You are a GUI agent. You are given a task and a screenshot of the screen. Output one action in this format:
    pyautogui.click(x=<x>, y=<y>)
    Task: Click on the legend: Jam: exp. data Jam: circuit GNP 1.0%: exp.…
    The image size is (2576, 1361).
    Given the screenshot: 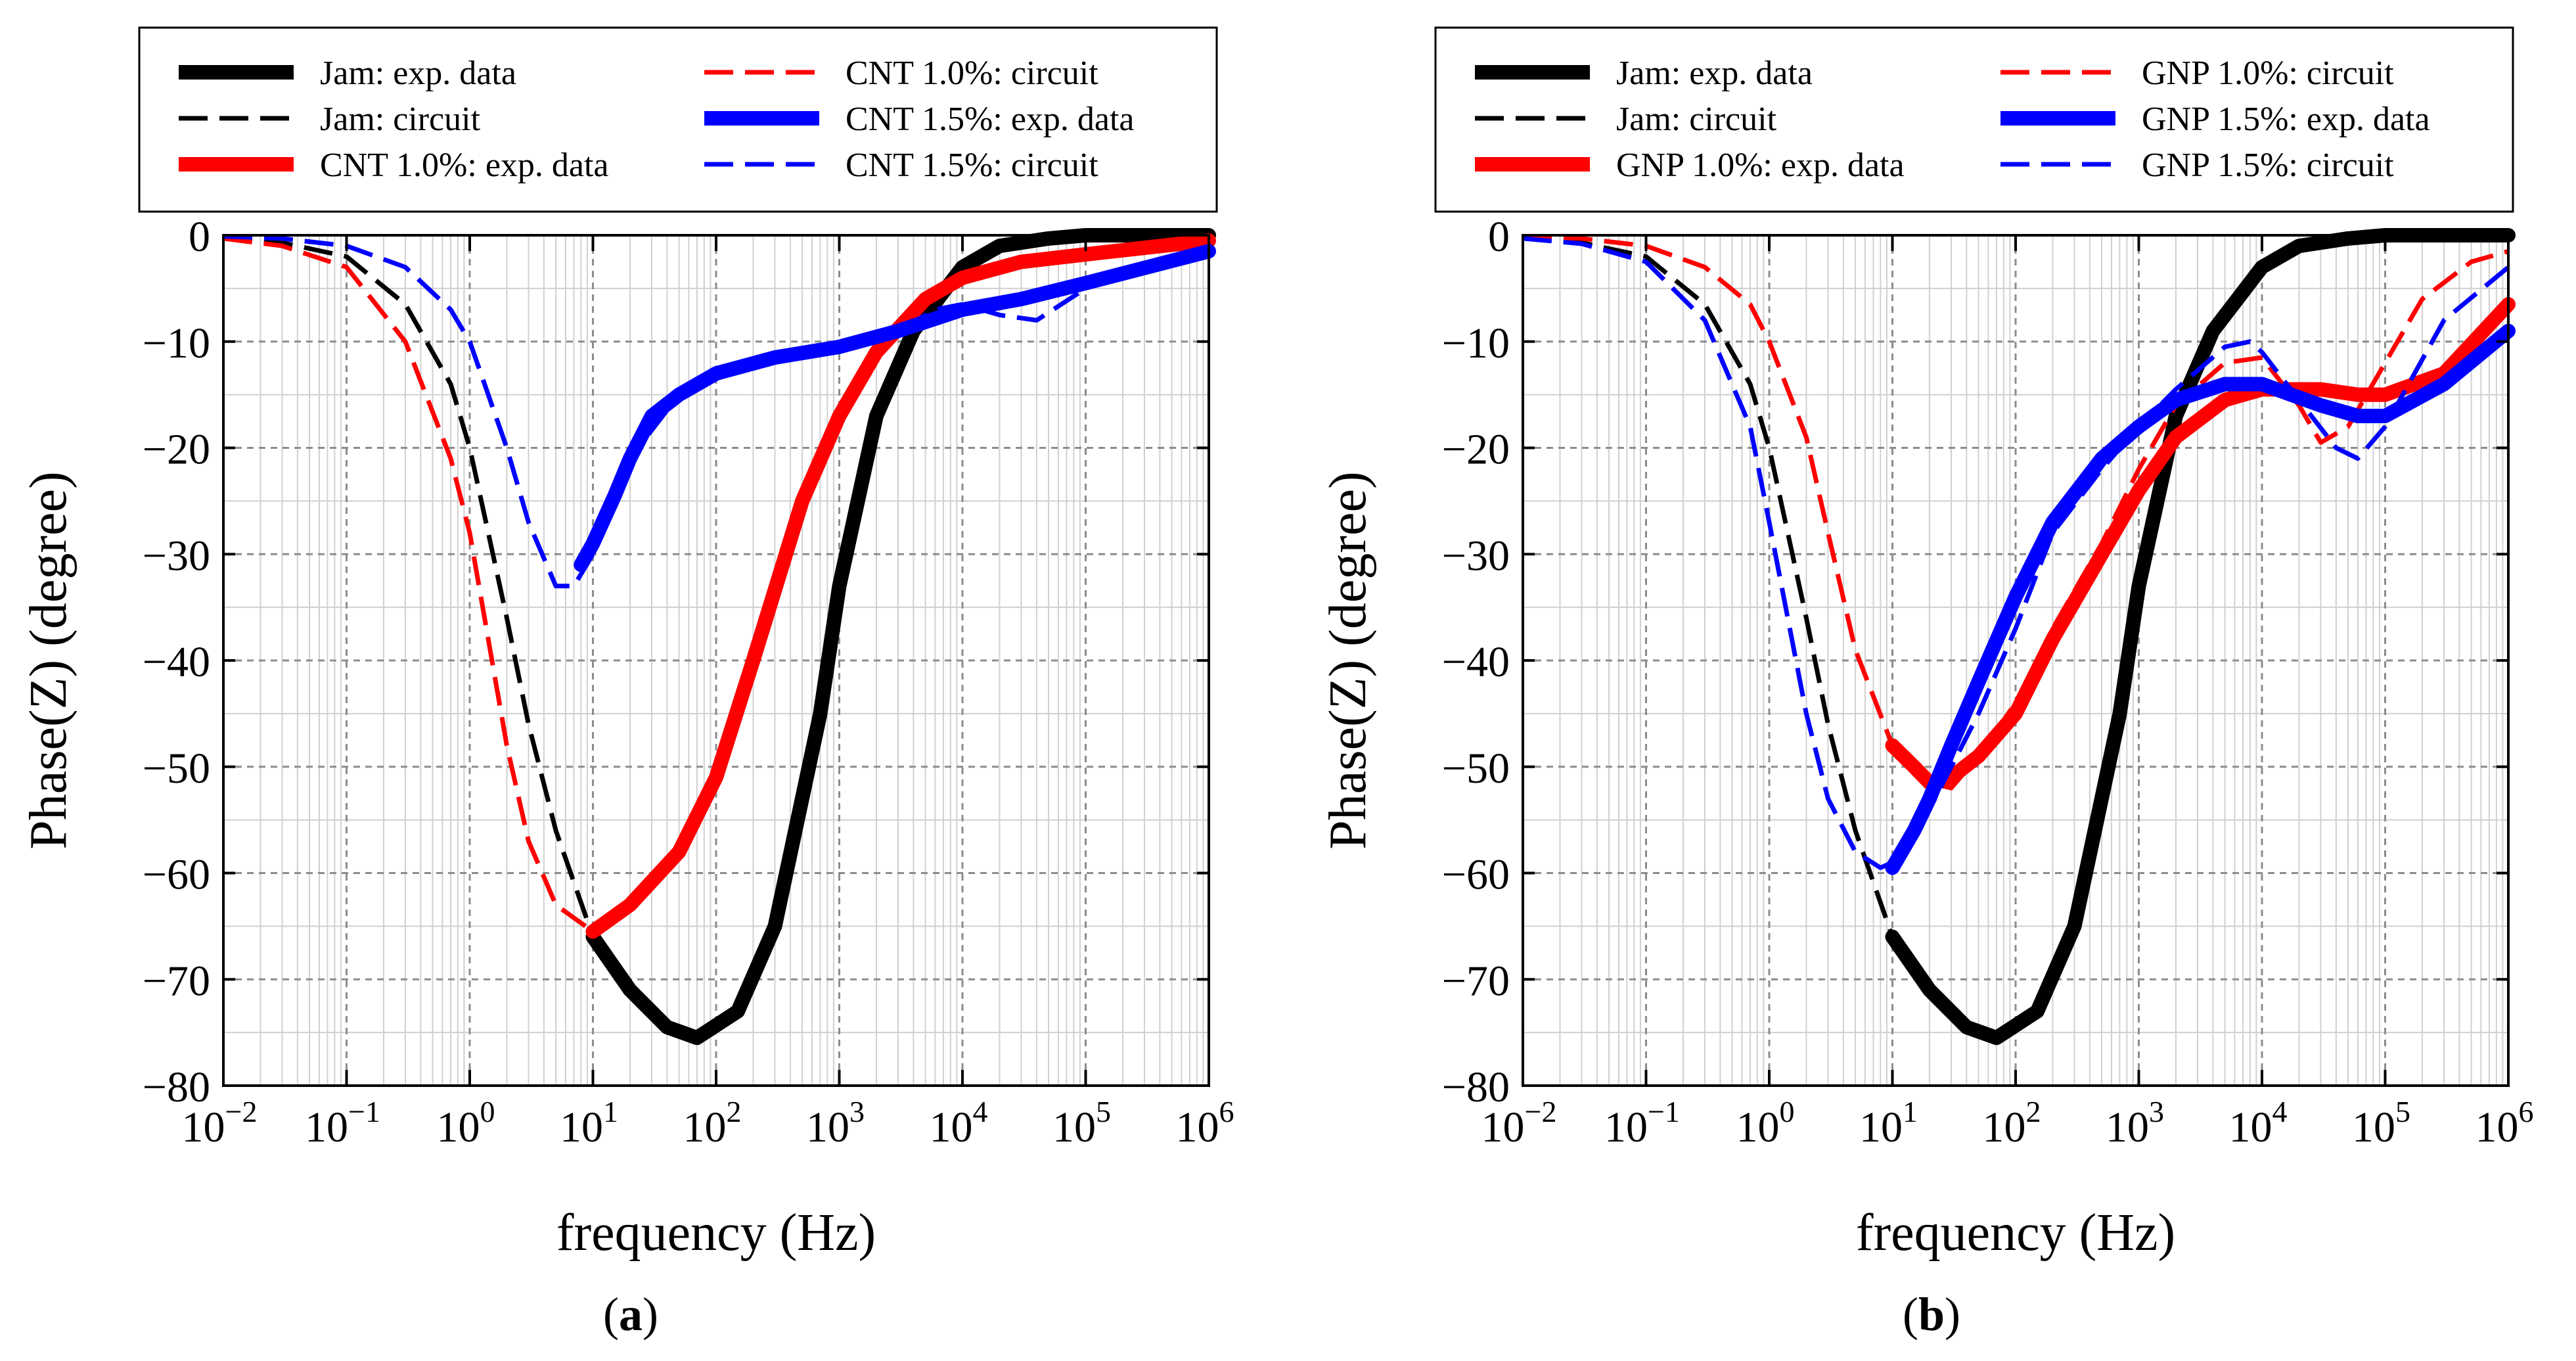 What is the action you would take?
    pyautogui.click(x=1974, y=120)
    